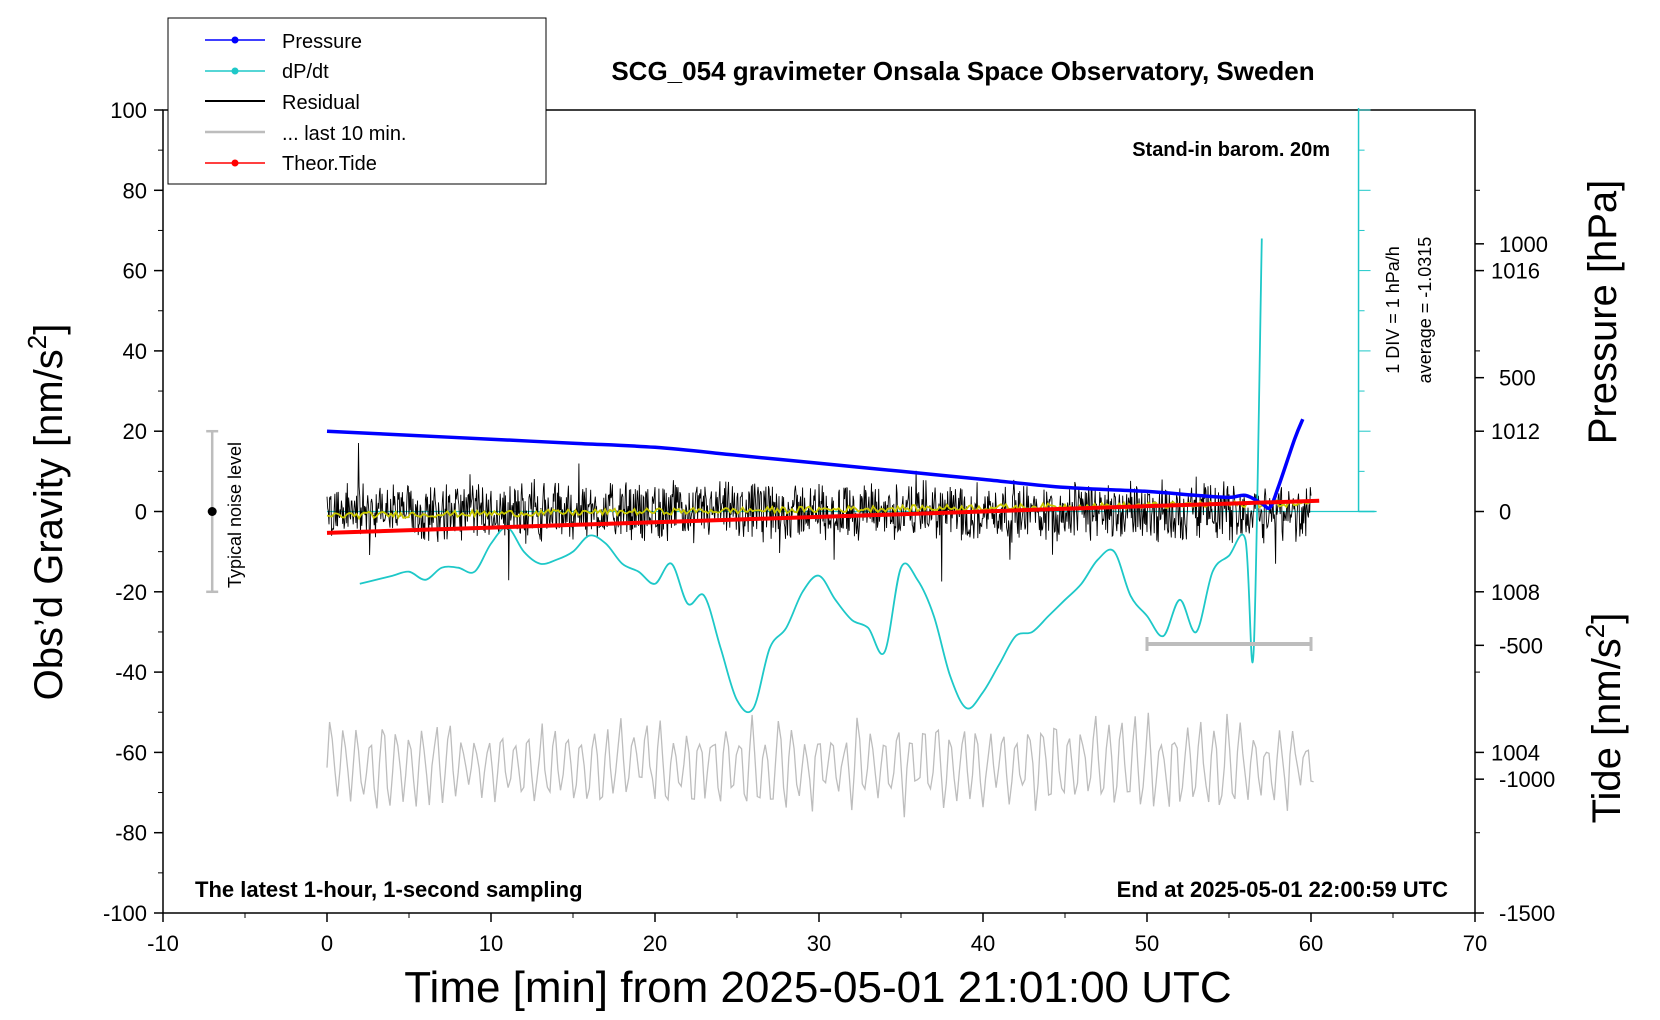 This screenshot has width=1660, height=1020. What do you see at coordinates (1515, 752) in the screenshot?
I see `pressure-tick-label: 1004` at bounding box center [1515, 752].